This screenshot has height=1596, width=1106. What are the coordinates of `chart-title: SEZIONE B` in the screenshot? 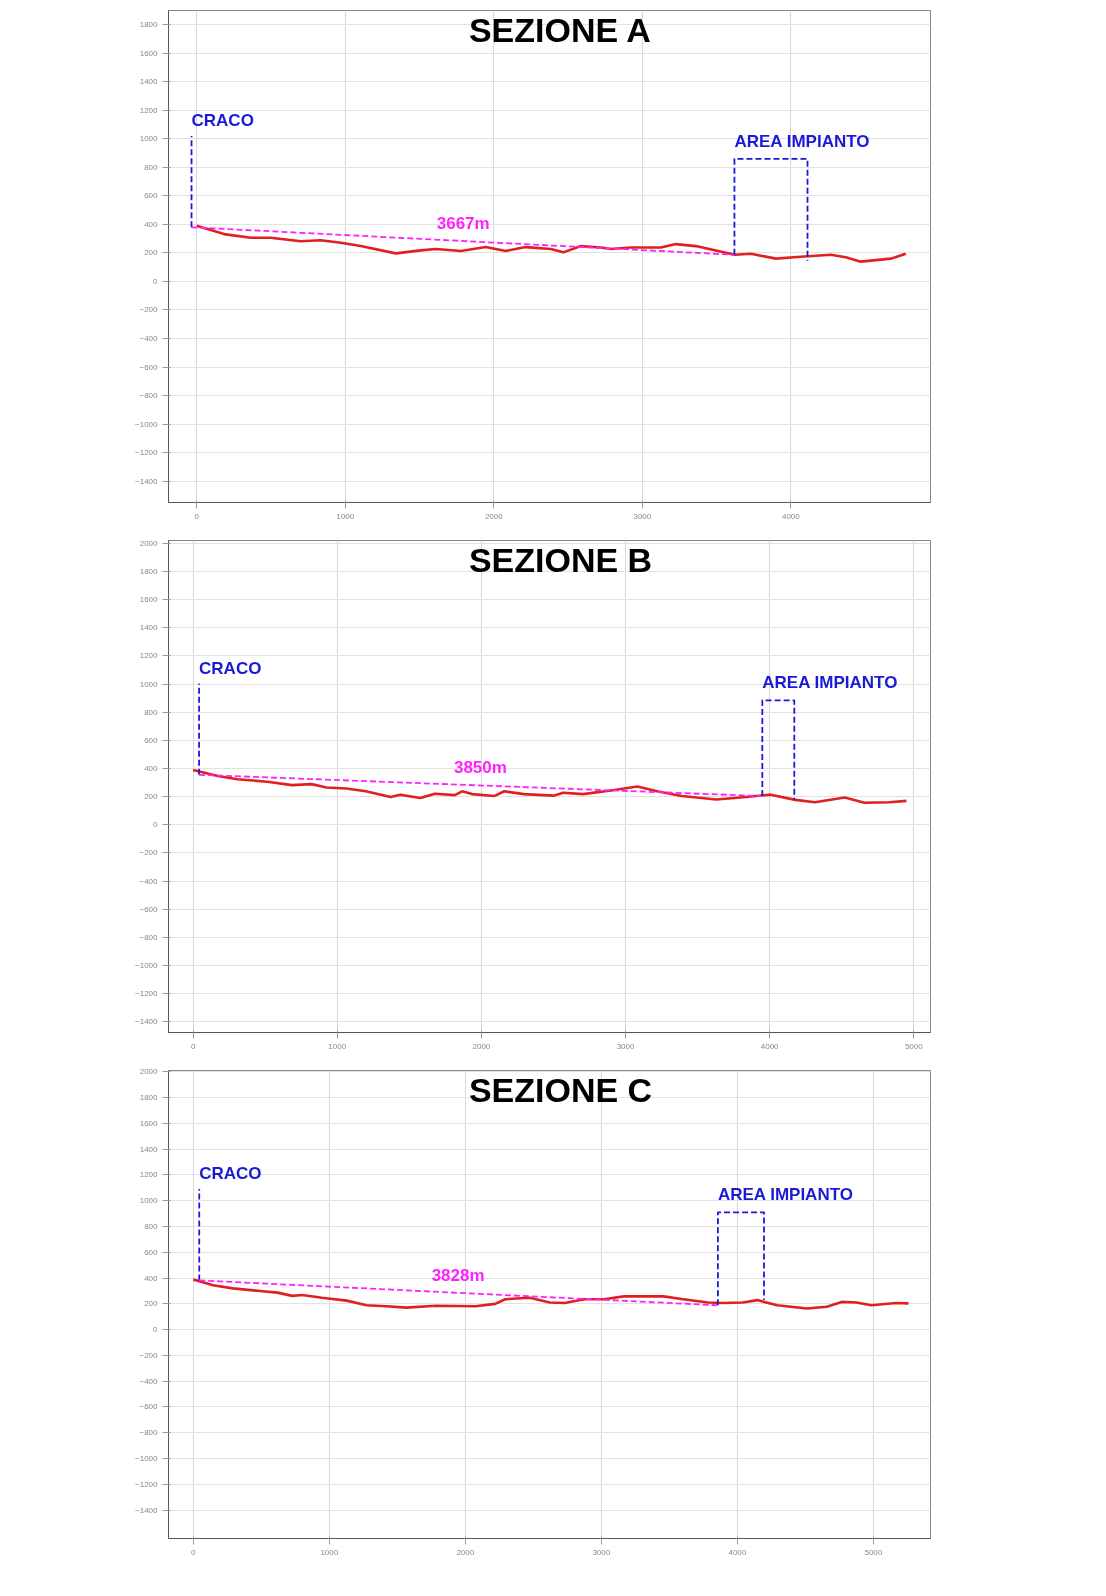 It's located at (560, 559).